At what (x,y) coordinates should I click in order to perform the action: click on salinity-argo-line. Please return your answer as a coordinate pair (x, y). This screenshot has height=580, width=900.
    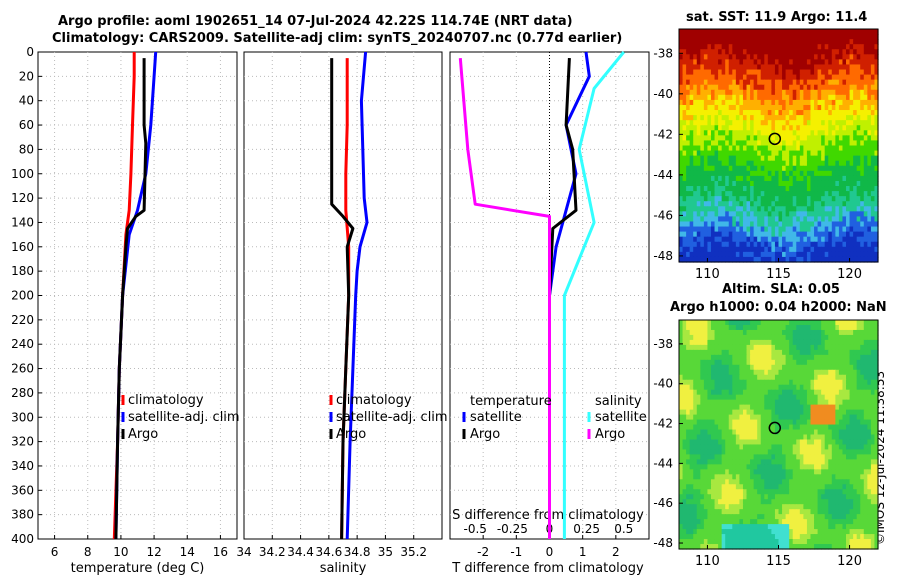
    Looking at the image, I should click on (342, 299).